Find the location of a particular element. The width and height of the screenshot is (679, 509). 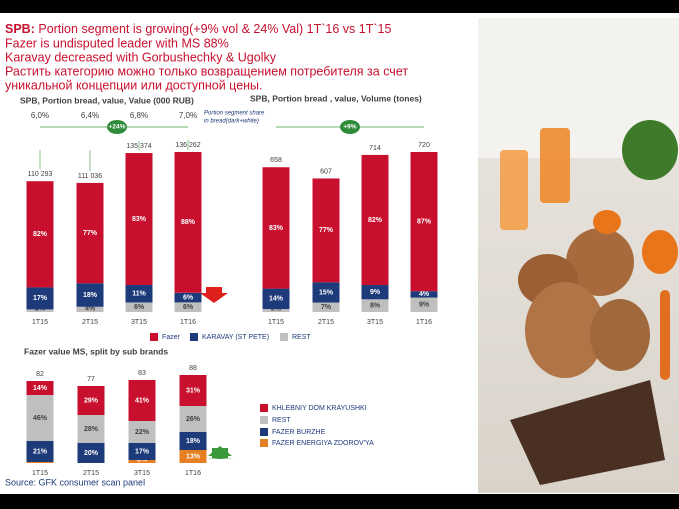

legend-label: FAZER ENERGIYA ZDOROV'YA is located at coordinates (323, 443).